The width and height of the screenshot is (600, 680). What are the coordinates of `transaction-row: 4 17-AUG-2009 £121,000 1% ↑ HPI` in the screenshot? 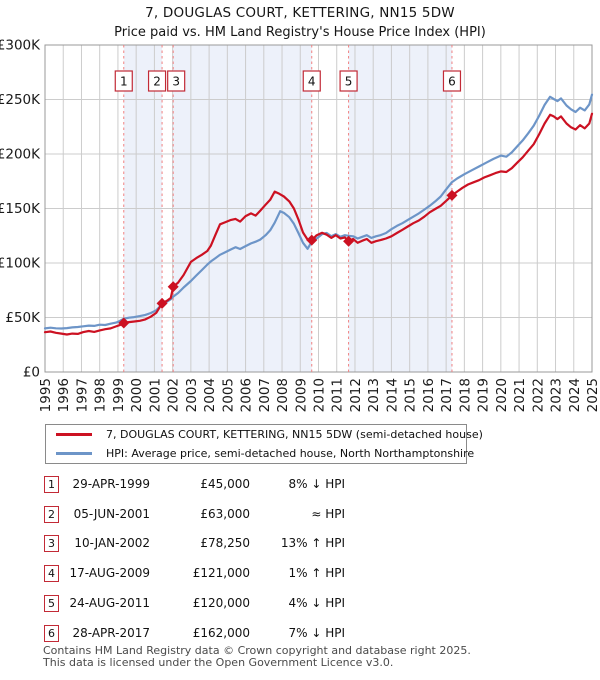 It's located at (300, 575).